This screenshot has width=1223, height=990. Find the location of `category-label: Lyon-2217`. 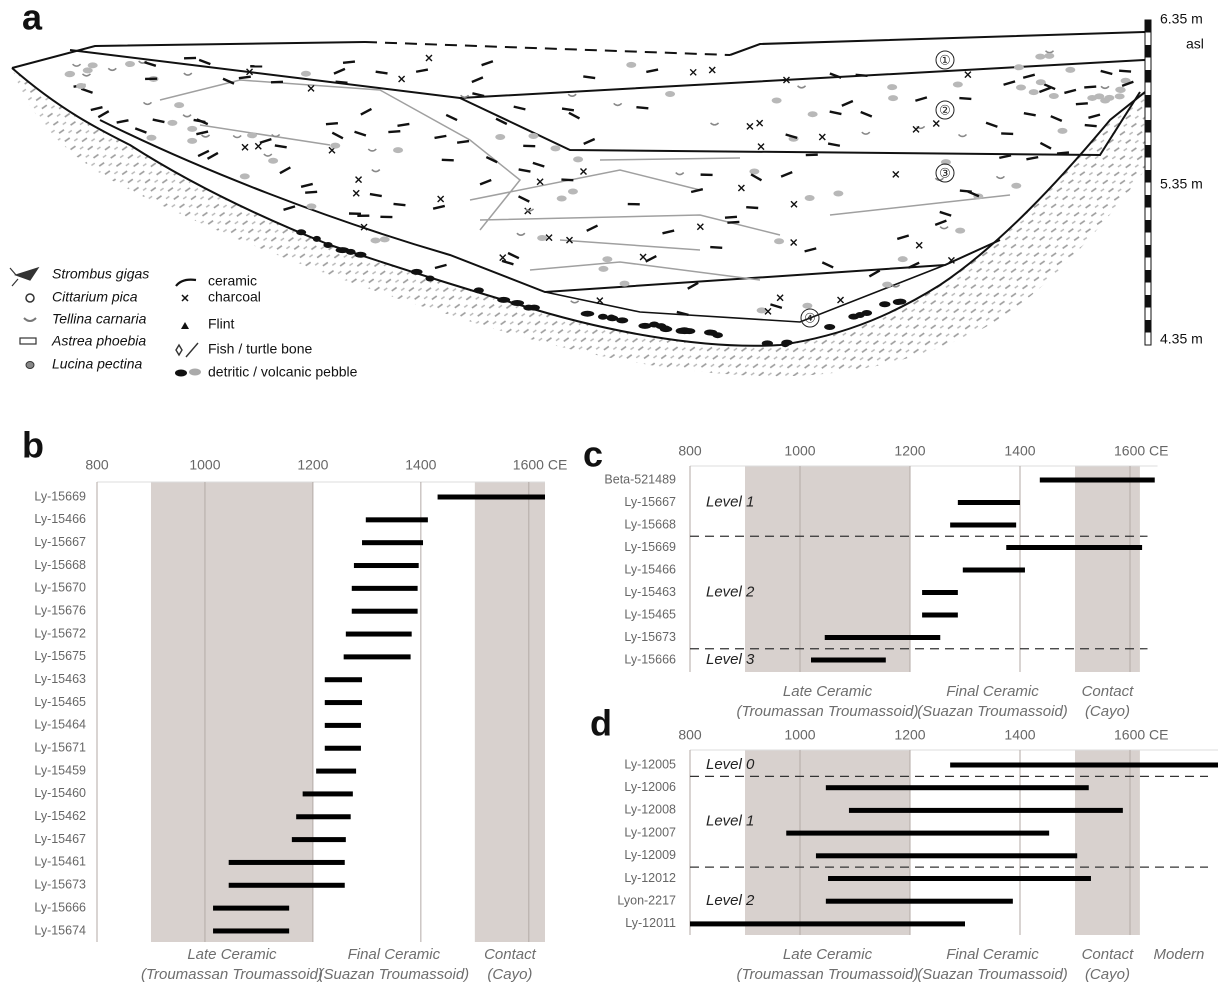

category-label: Lyon-2217 is located at coordinates (646, 900).